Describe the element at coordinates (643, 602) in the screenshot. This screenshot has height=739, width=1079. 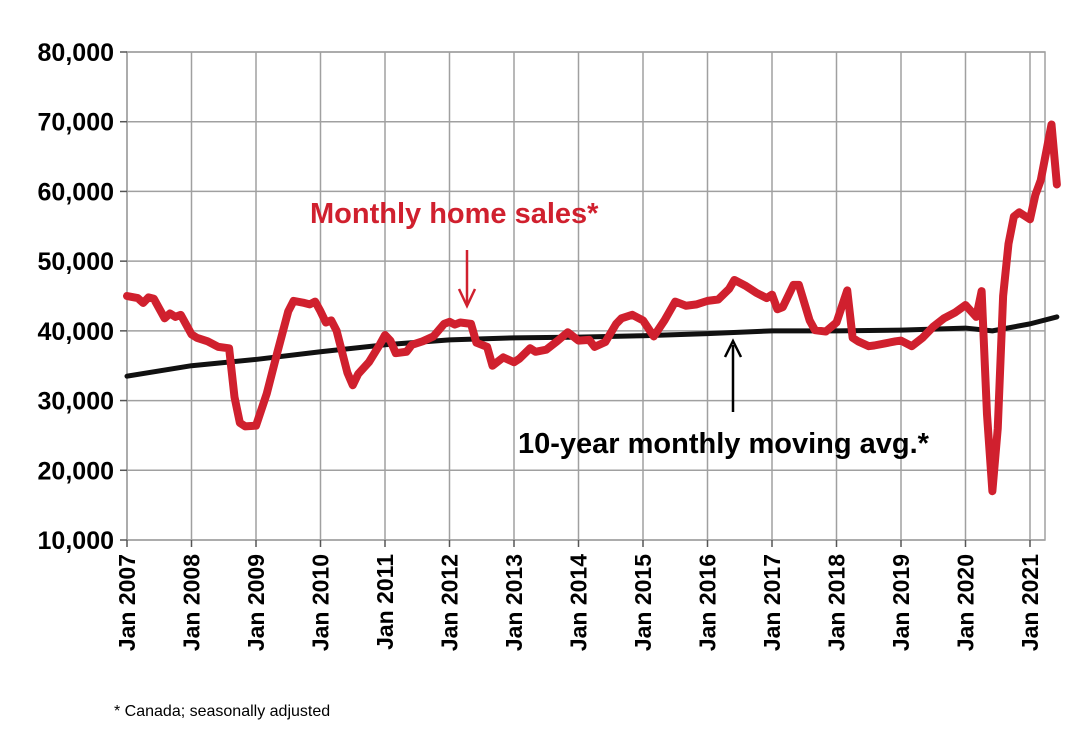
I see `x-tick-label: Jan 2015` at that location.